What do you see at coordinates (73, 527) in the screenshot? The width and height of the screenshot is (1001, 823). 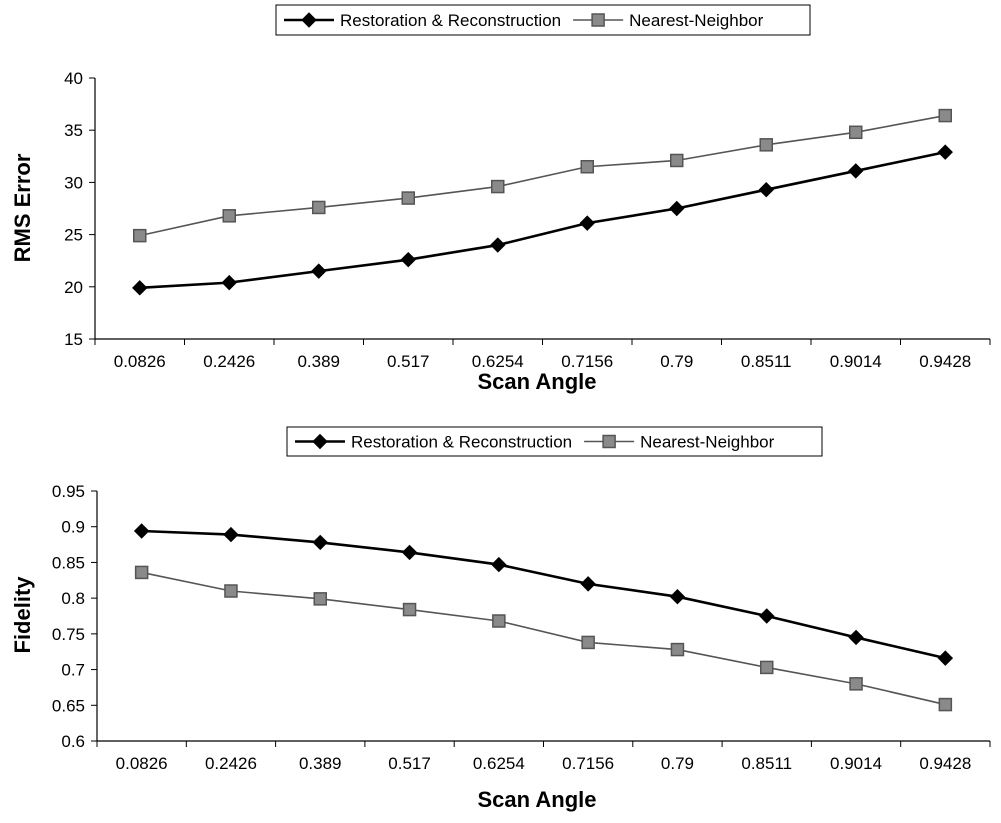 I see `y-tick-label: 0.9` at bounding box center [73, 527].